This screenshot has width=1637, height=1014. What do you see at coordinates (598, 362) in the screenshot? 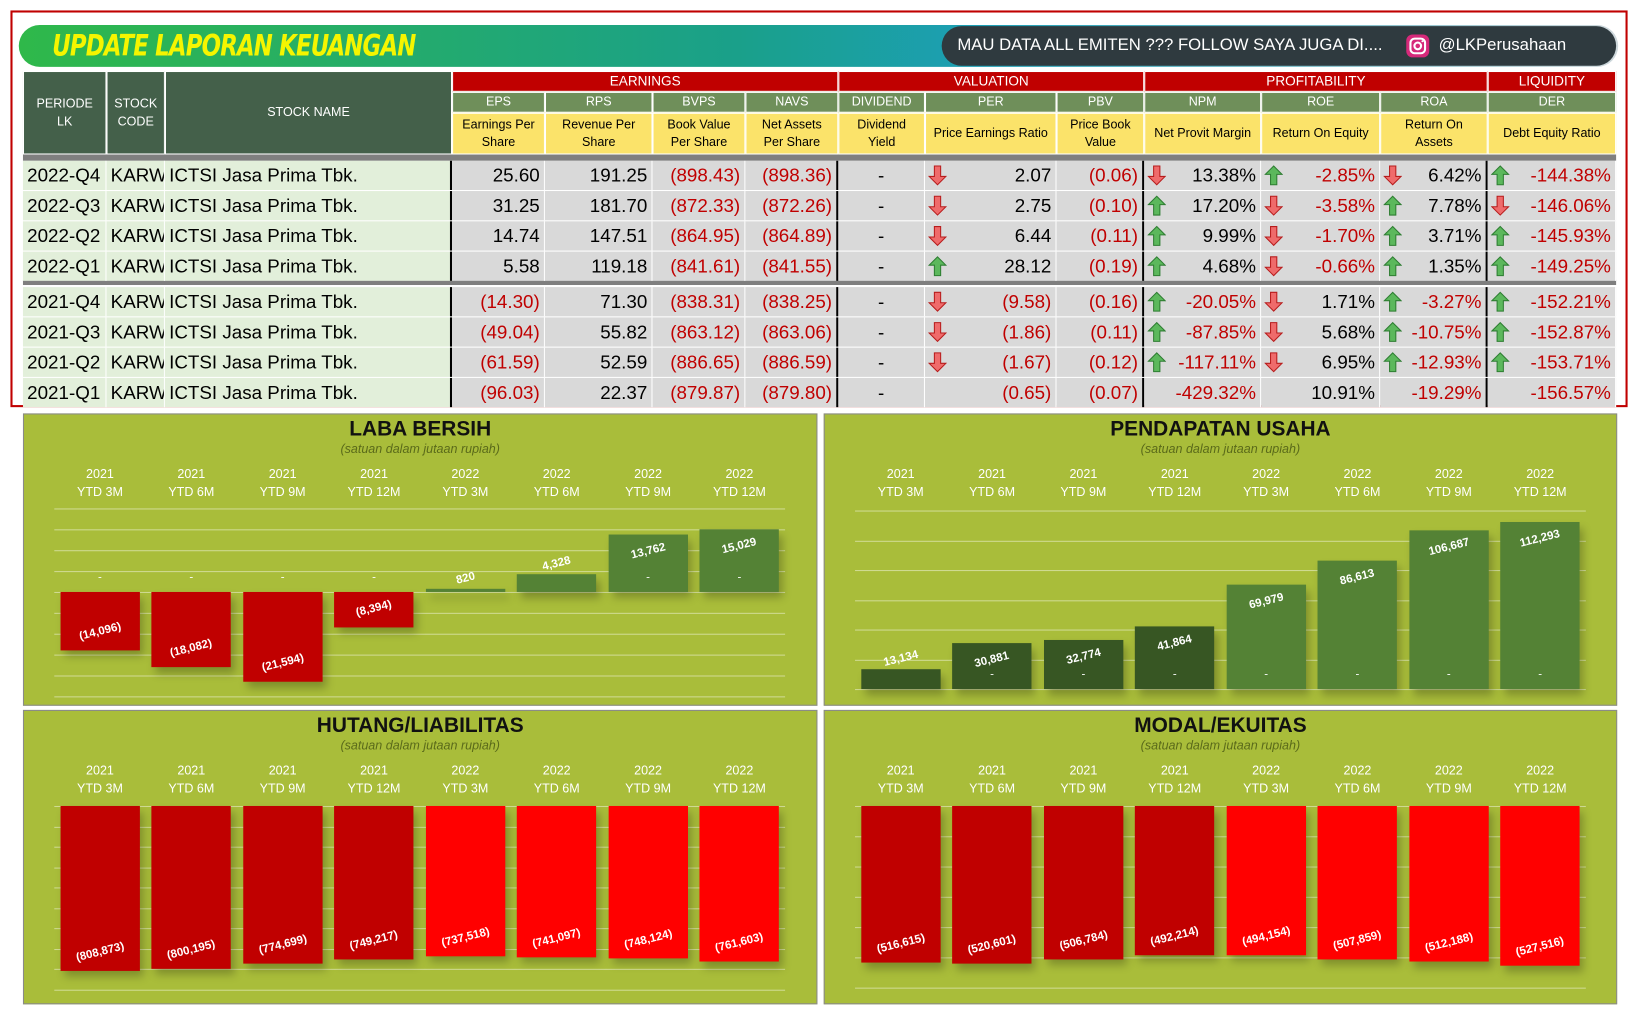
I see `table-cell: 52.59` at bounding box center [598, 362].